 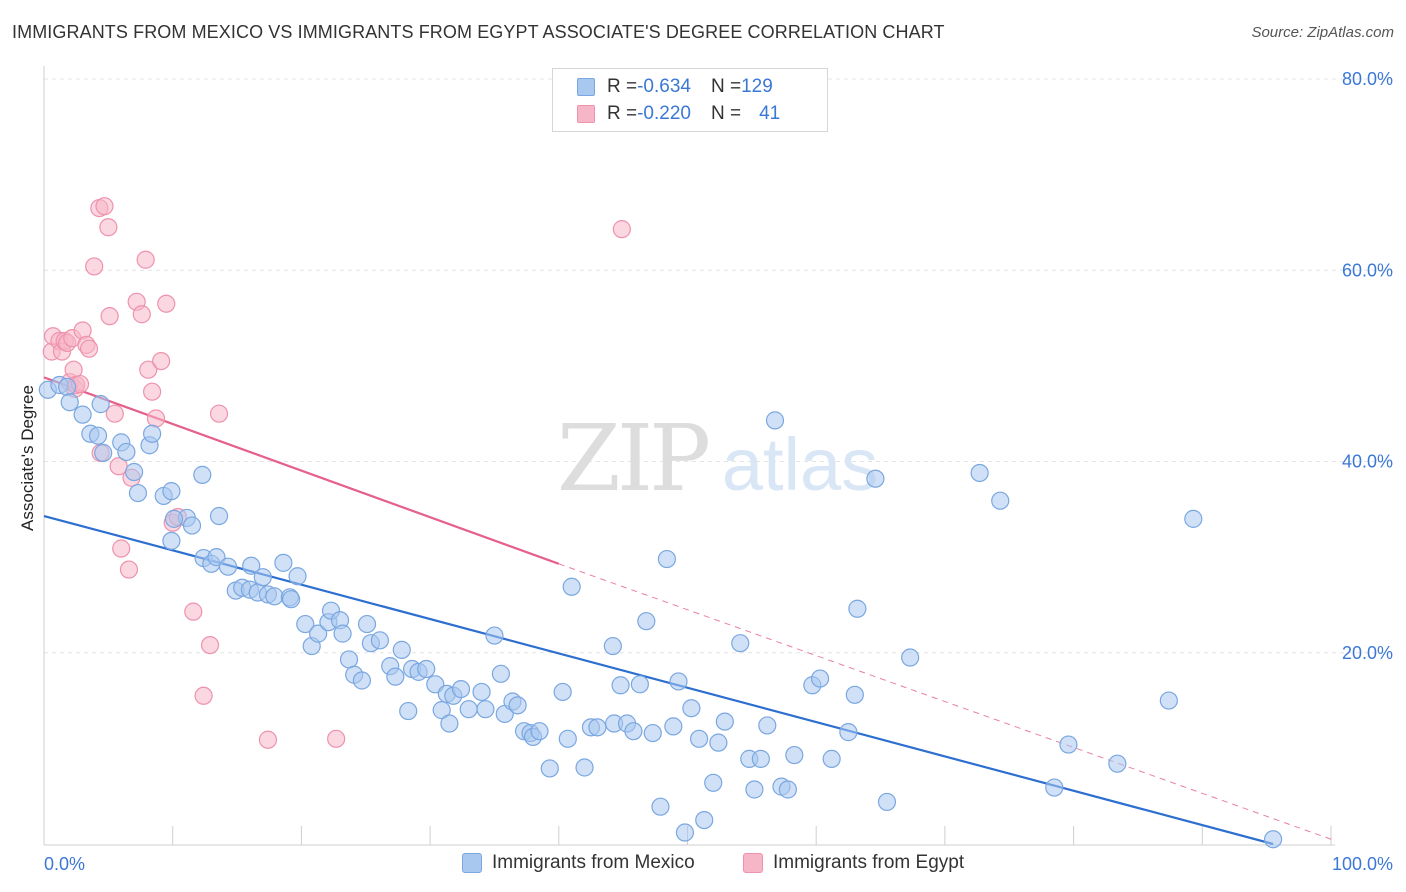 I want to click on r-label: R =, so click(x=622, y=113).